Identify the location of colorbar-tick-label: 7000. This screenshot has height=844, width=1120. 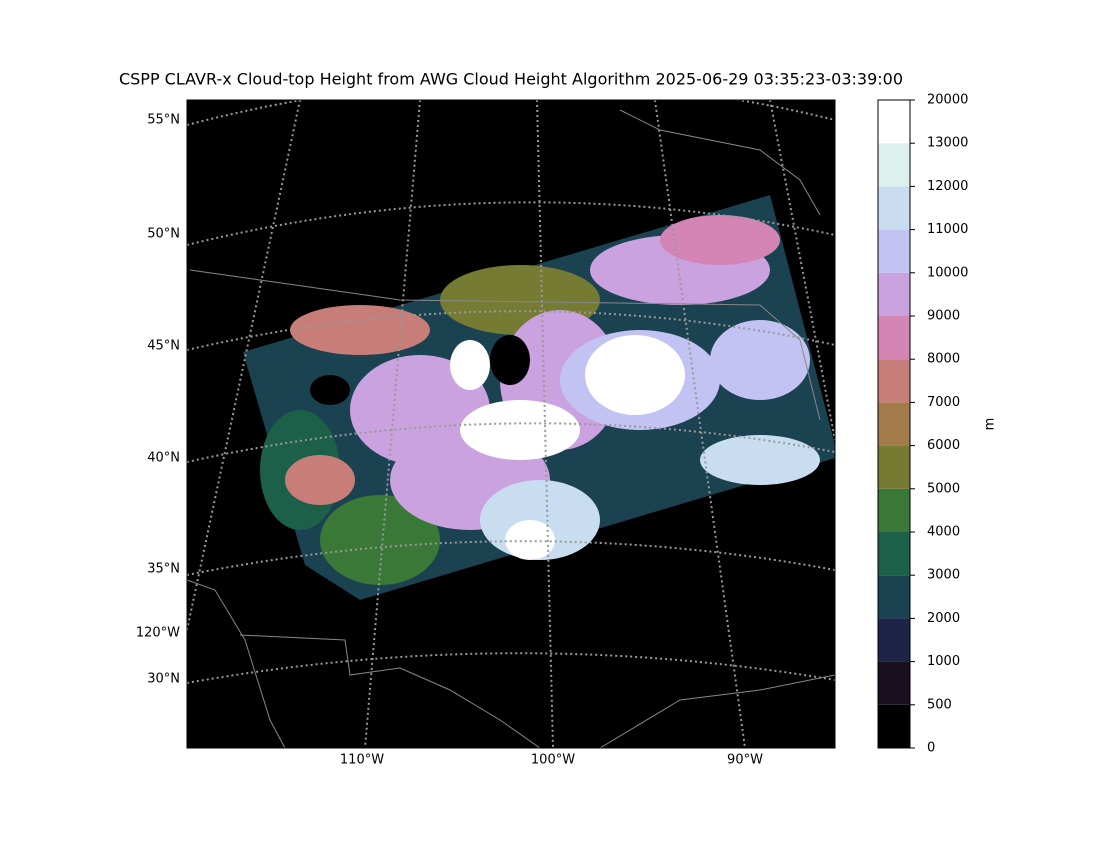
(943, 402).